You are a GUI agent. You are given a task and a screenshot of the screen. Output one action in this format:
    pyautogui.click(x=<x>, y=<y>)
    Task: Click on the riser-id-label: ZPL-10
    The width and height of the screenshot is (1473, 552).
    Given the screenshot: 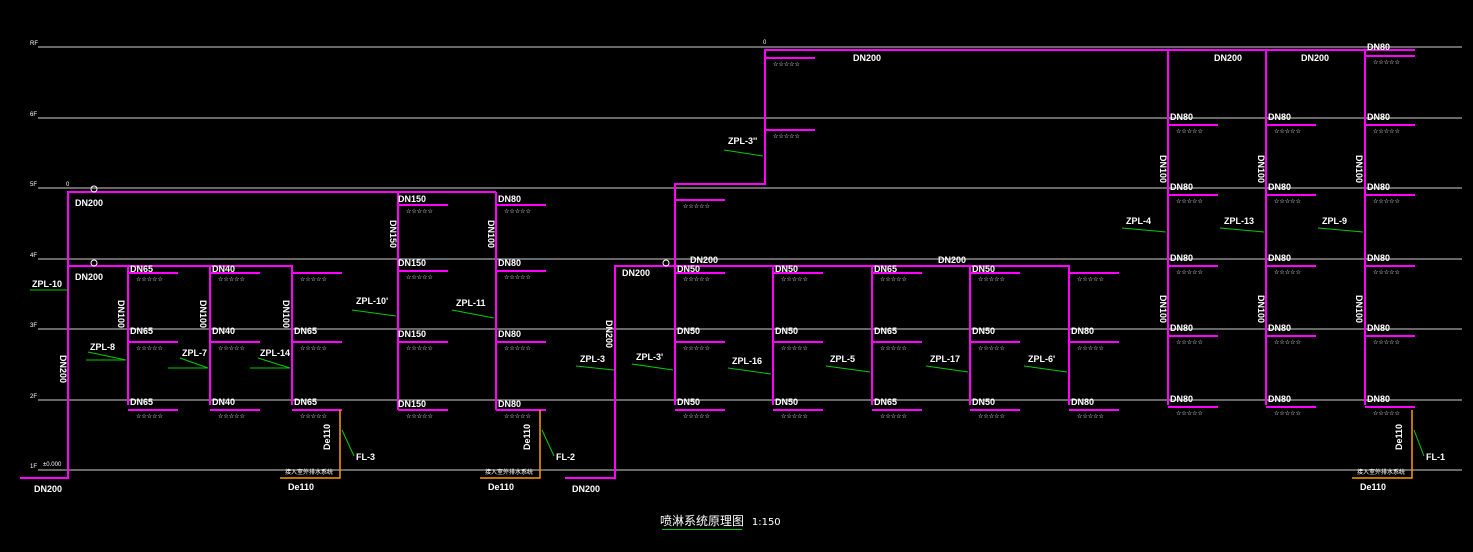 What is the action you would take?
    pyautogui.click(x=47, y=284)
    